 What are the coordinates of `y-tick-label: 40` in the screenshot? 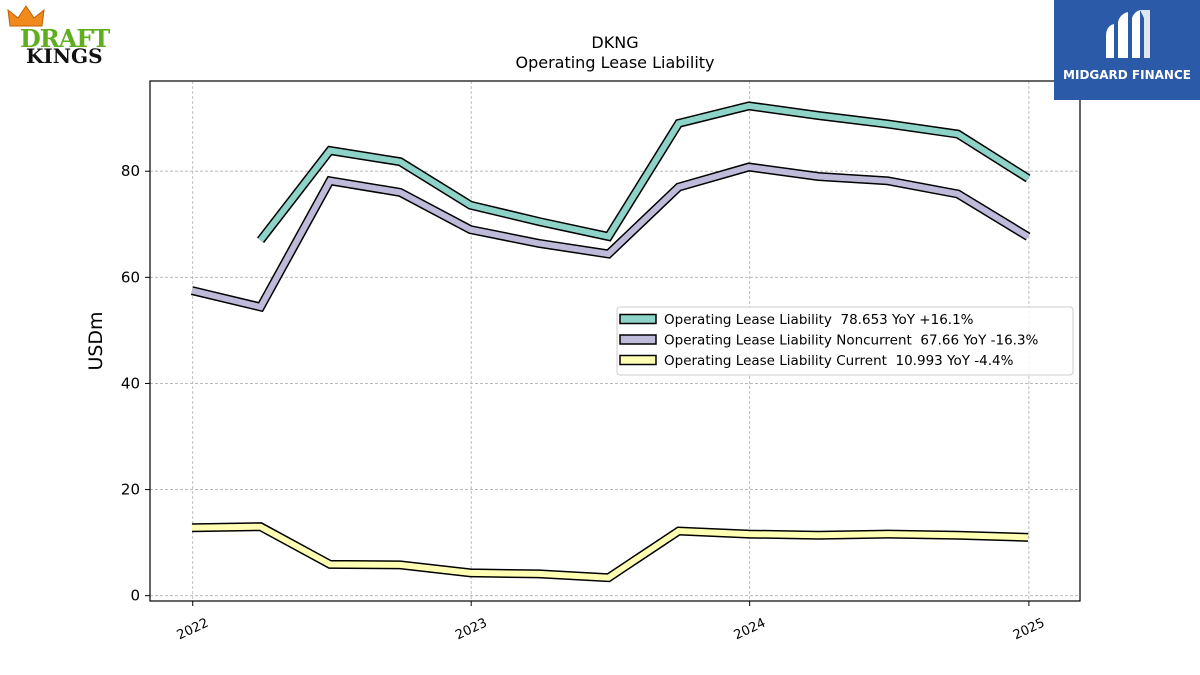 It's located at (130, 383).